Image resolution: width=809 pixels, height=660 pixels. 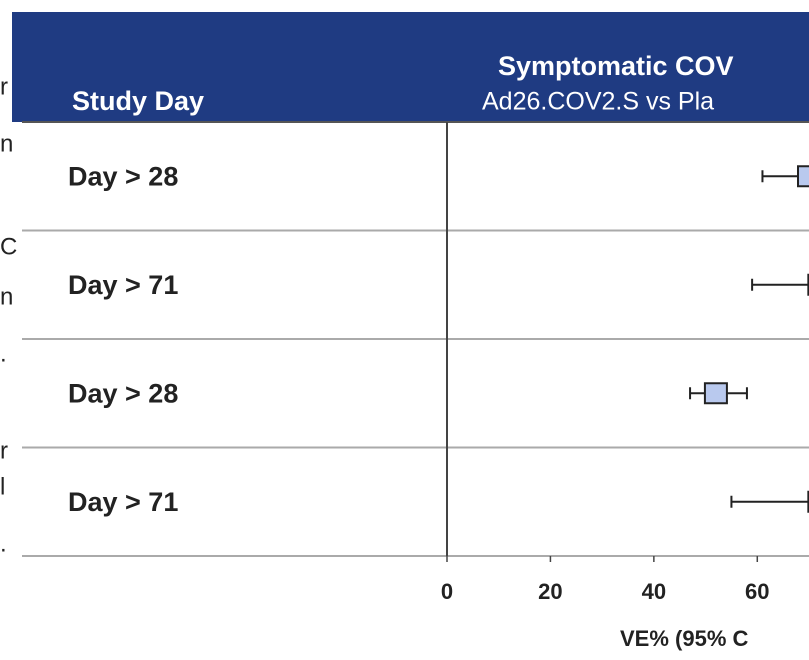 What do you see at coordinates (749, 339) in the screenshot?
I see `marks` at bounding box center [749, 339].